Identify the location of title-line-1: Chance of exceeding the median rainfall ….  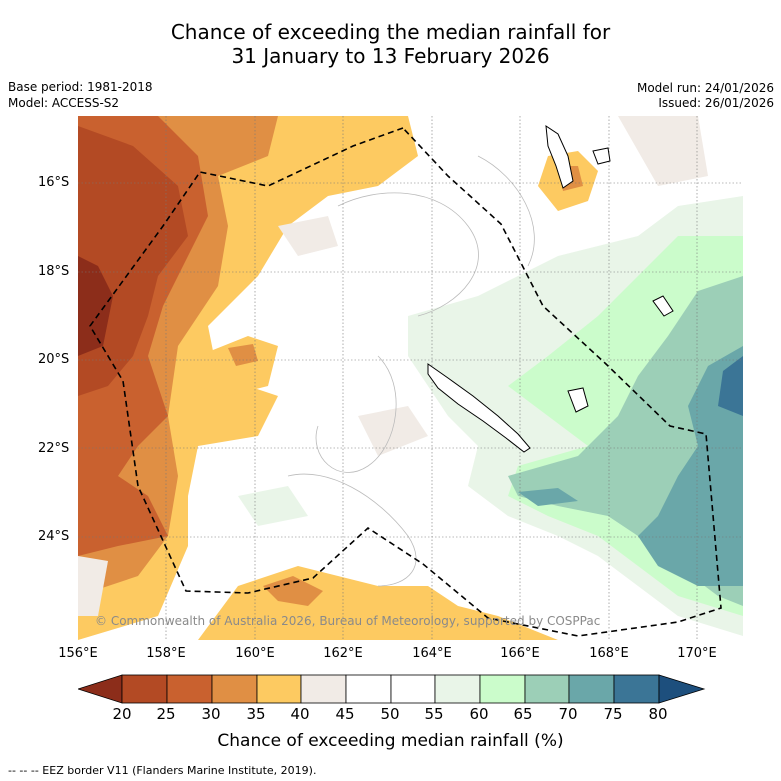
(390, 32).